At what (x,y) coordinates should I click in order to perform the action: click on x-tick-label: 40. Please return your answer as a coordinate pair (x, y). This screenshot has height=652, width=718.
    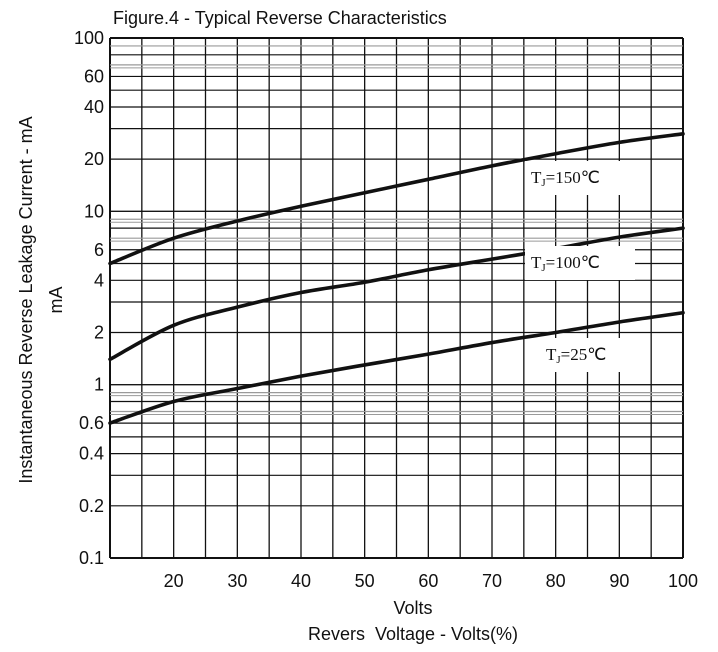
    Looking at the image, I should click on (301, 581).